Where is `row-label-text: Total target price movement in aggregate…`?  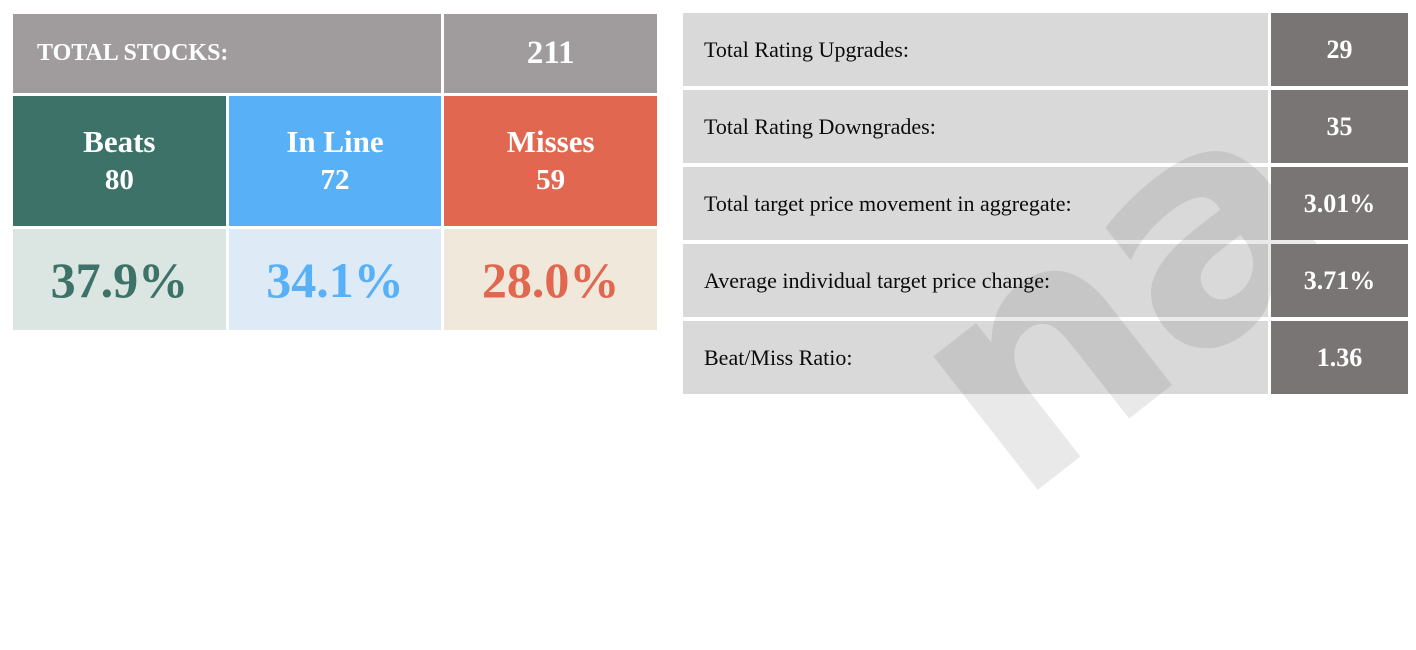 row-label-text: Total target price movement in aggregate… is located at coordinates (888, 203).